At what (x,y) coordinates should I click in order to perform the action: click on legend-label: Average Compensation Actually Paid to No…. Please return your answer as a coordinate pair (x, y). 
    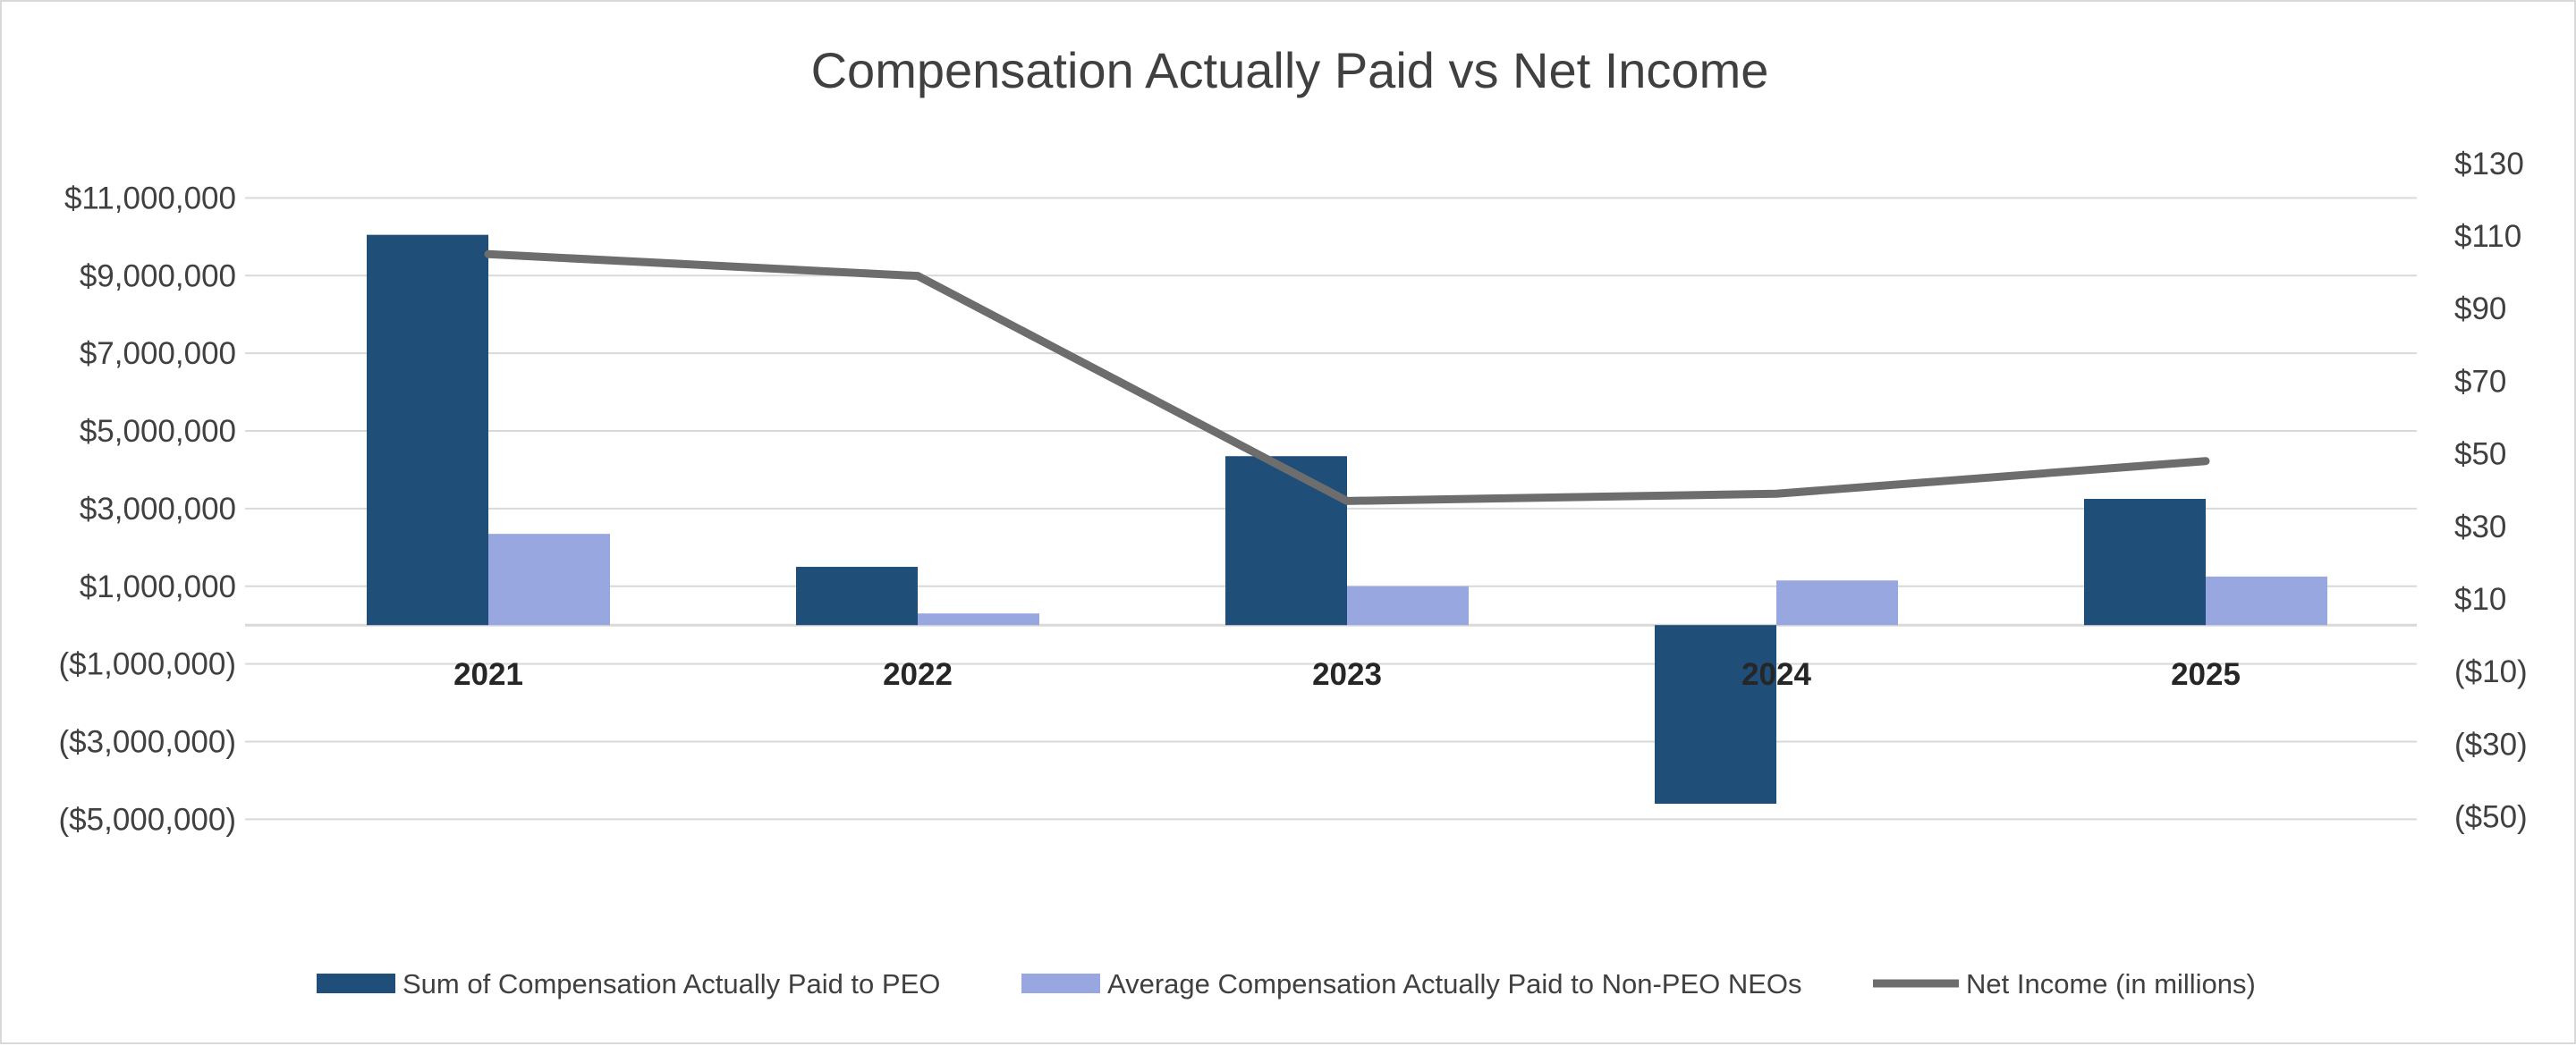
    Looking at the image, I should click on (1454, 984).